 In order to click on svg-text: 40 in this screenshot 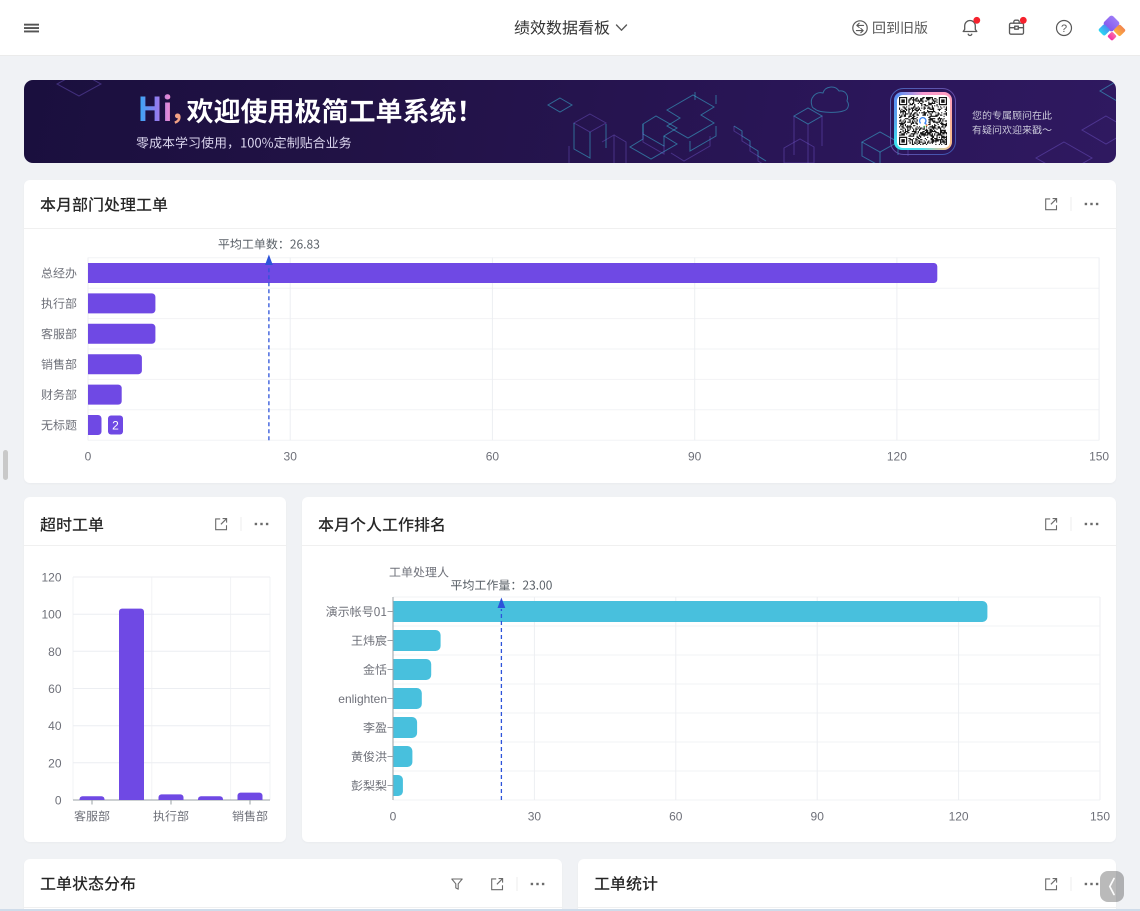, I will do `click(55, 726)`.